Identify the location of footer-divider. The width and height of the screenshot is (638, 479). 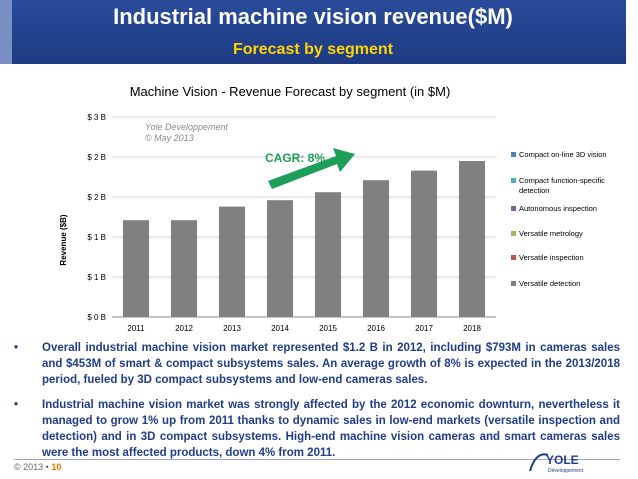
(317, 459).